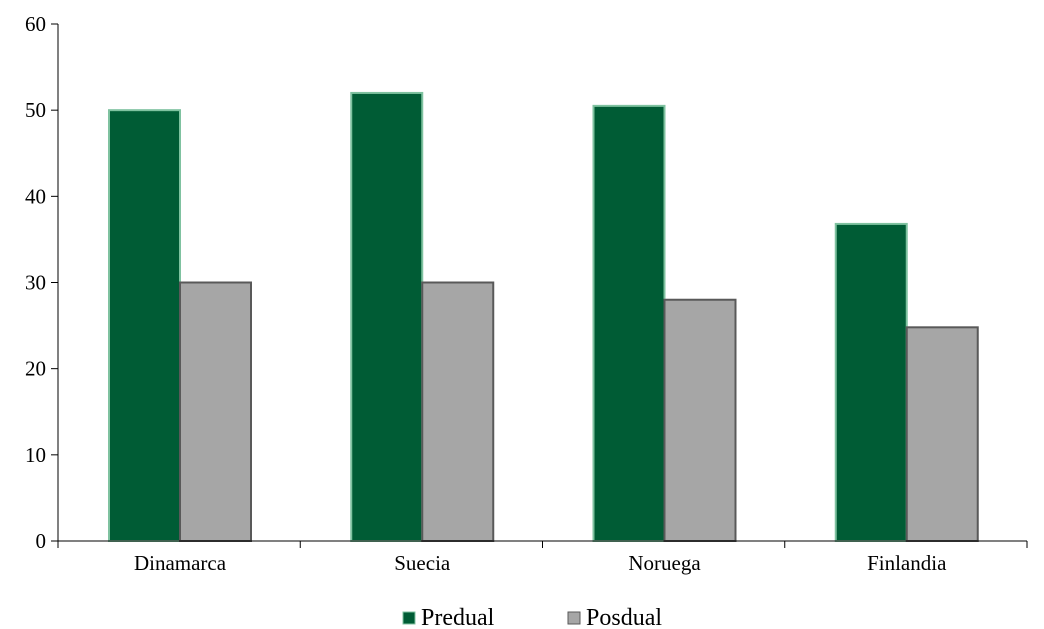  What do you see at coordinates (664, 563) in the screenshot?
I see `x-tick-label: Noruega` at bounding box center [664, 563].